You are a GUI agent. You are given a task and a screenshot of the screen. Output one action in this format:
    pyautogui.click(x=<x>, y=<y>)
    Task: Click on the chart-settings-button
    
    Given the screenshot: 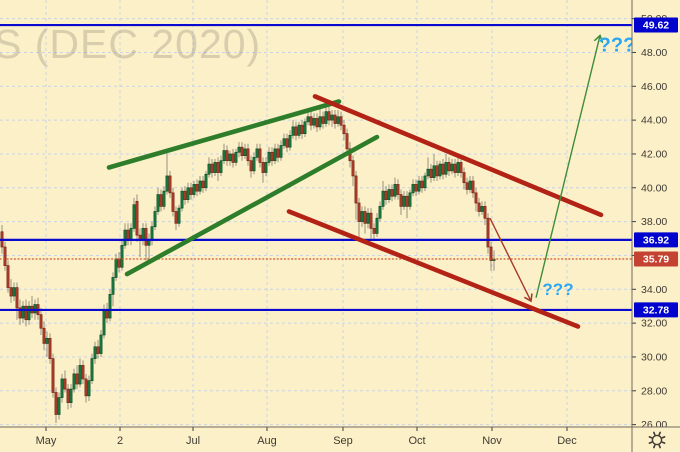 What is the action you would take?
    pyautogui.click(x=657, y=440)
    